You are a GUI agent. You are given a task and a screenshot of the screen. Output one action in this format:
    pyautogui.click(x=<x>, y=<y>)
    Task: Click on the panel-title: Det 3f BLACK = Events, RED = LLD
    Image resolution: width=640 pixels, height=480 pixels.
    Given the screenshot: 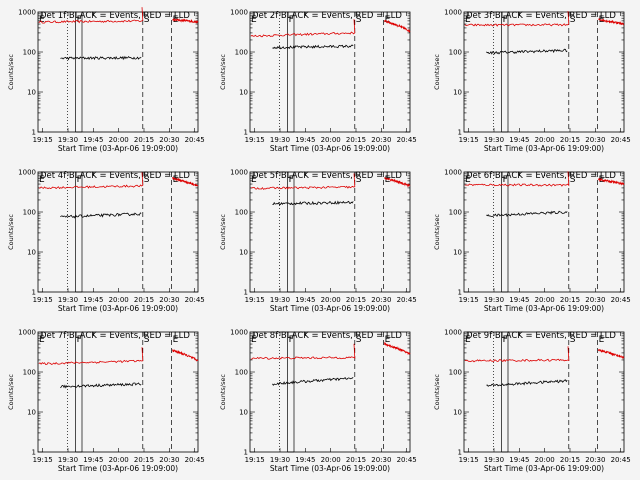 What is the action you would take?
    pyautogui.click(x=541, y=16)
    